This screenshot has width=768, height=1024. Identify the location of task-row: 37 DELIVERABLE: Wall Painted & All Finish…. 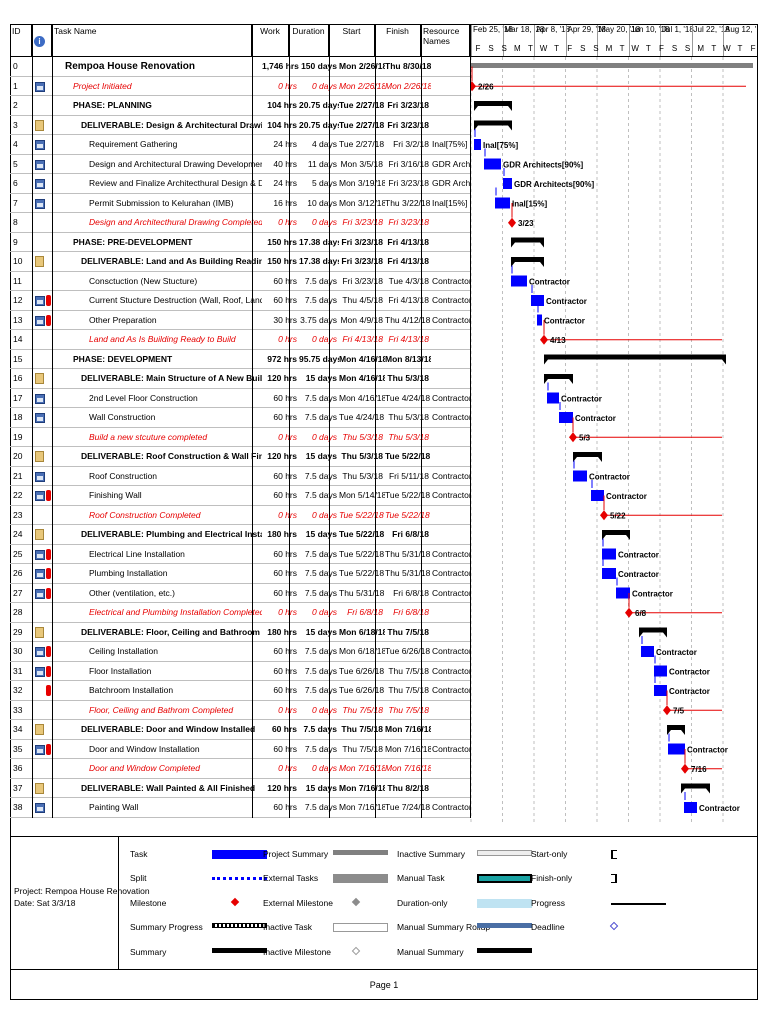
(240, 788).